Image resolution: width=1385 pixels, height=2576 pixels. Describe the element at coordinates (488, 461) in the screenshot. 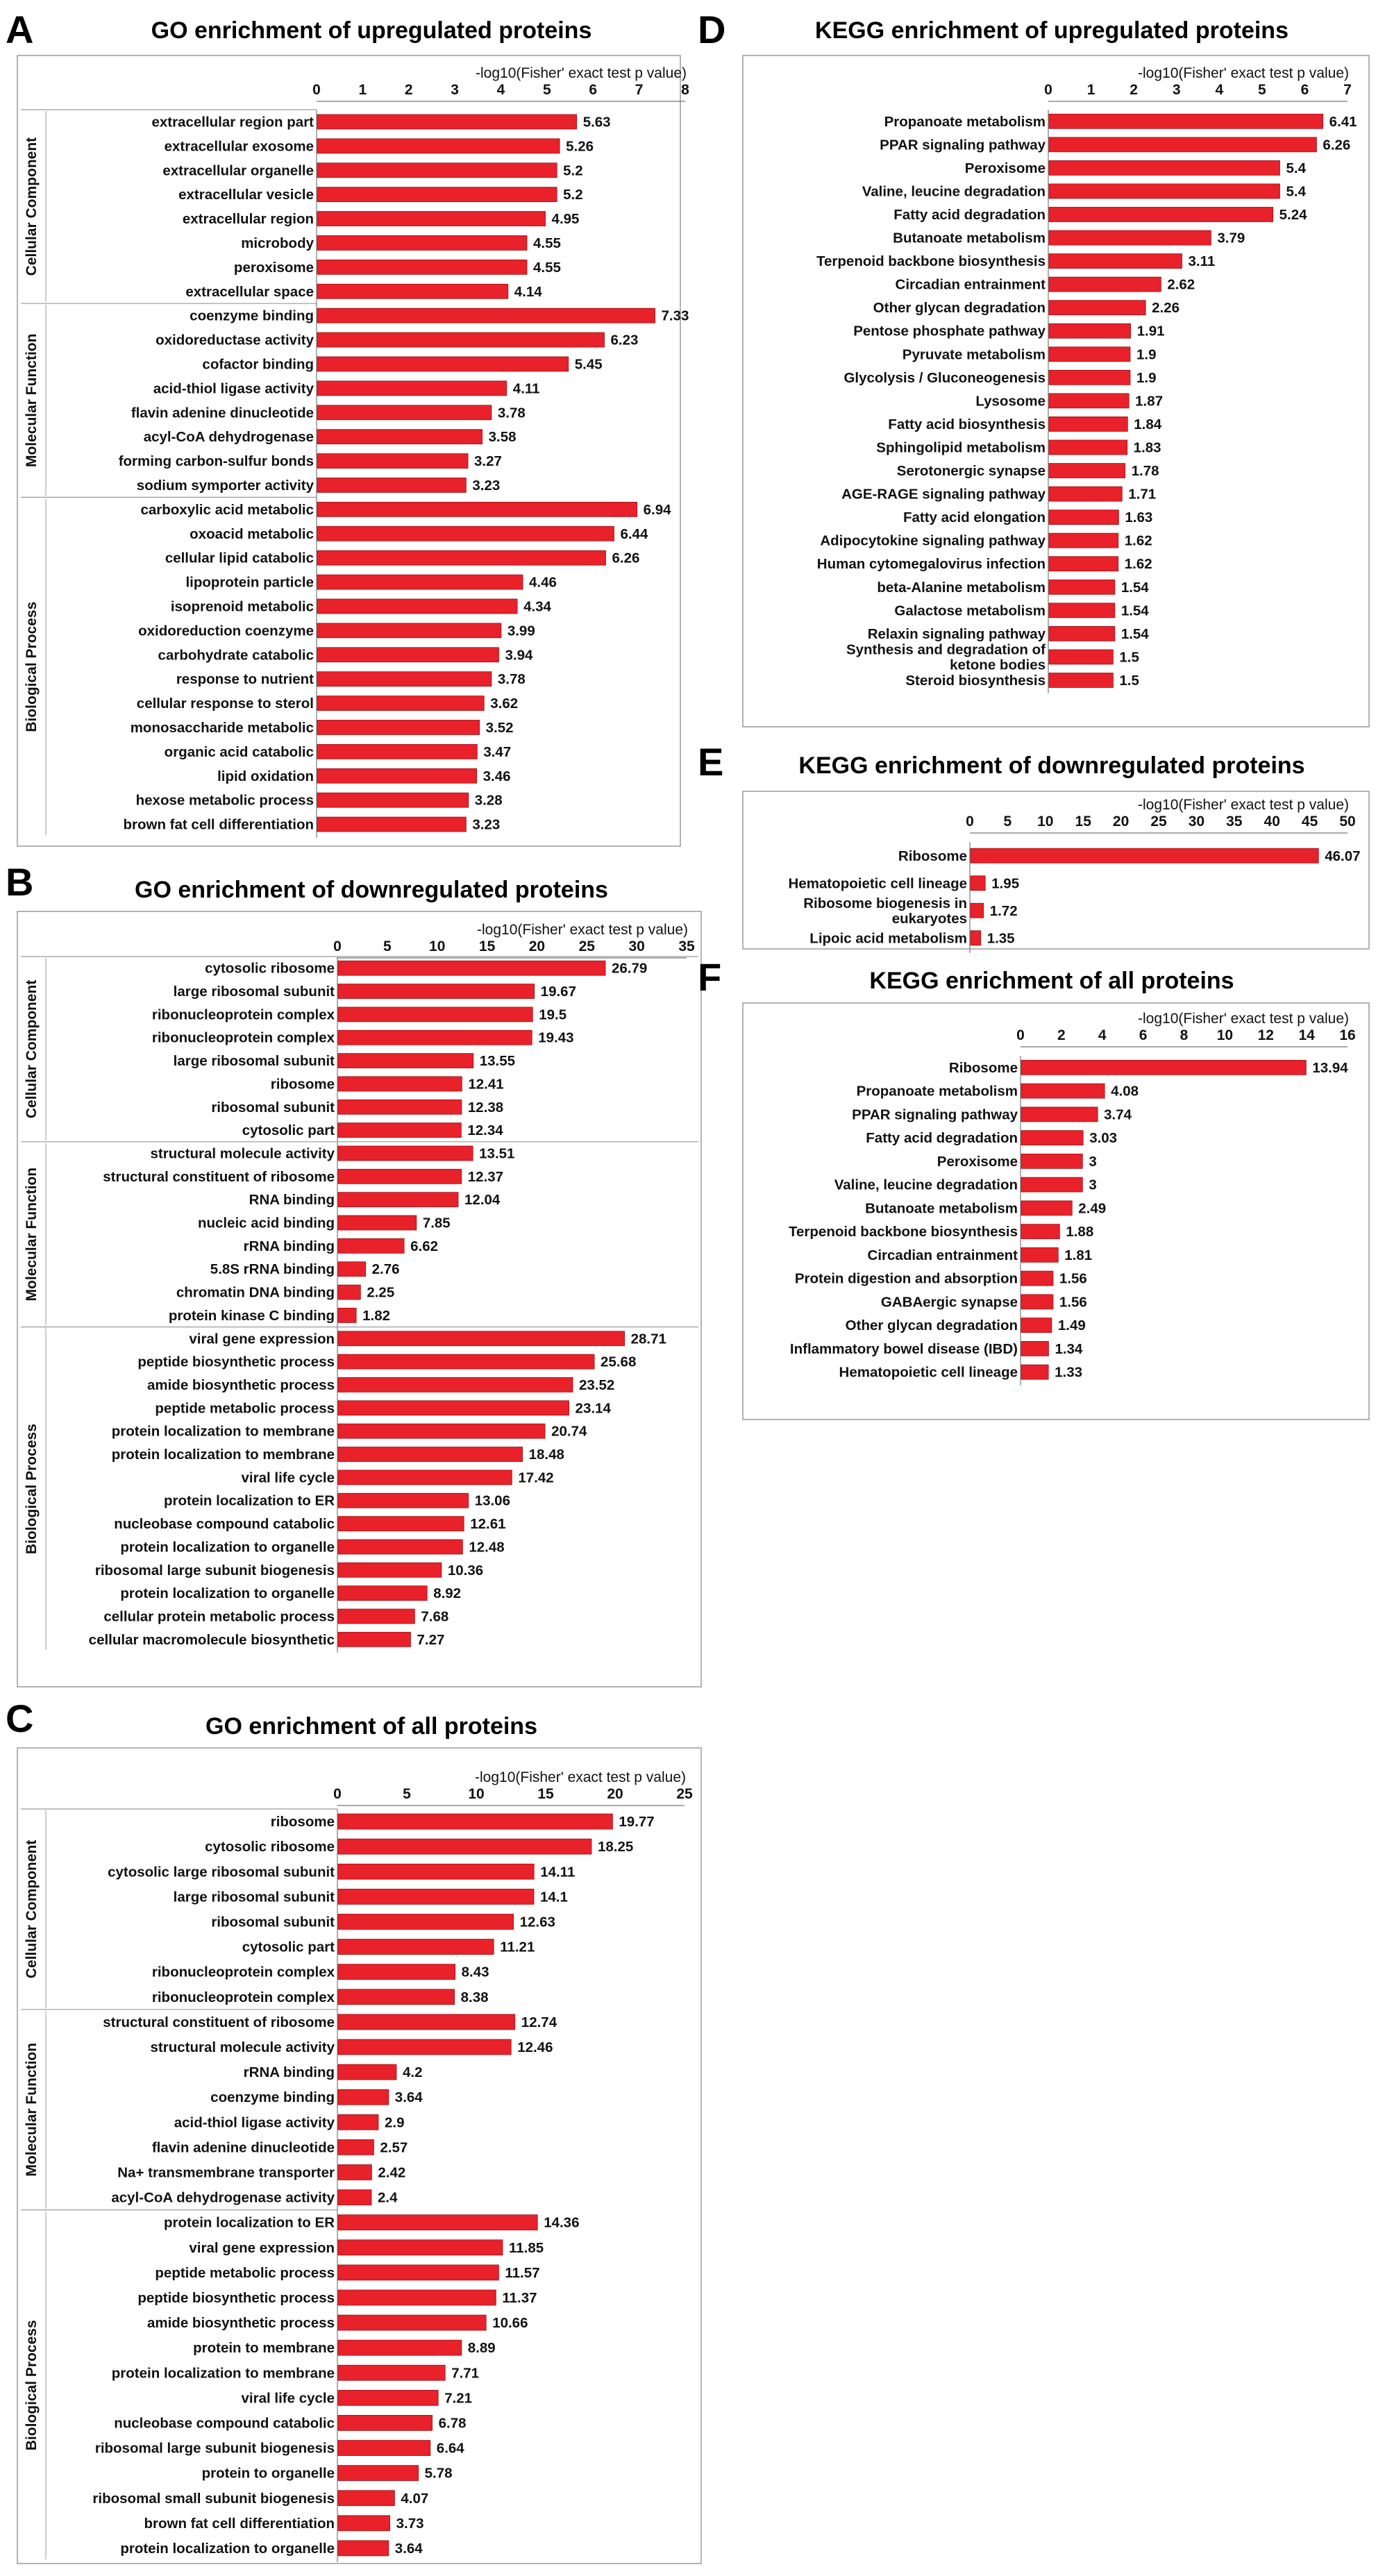

I see `value-label: 3.27` at that location.